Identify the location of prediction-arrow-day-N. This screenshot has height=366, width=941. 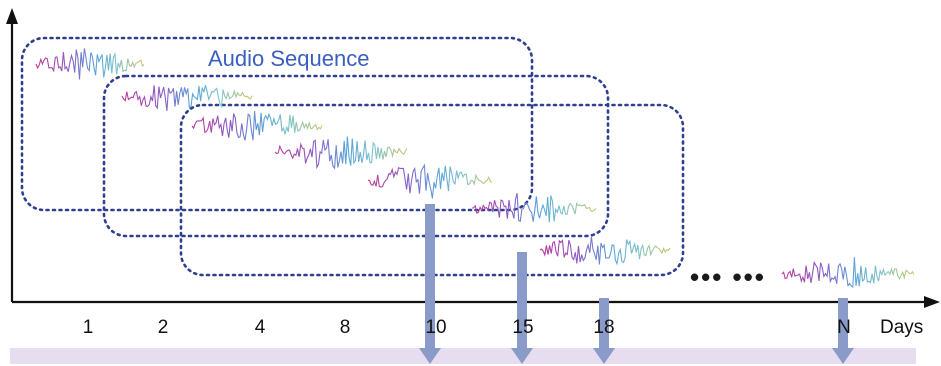
(843, 331).